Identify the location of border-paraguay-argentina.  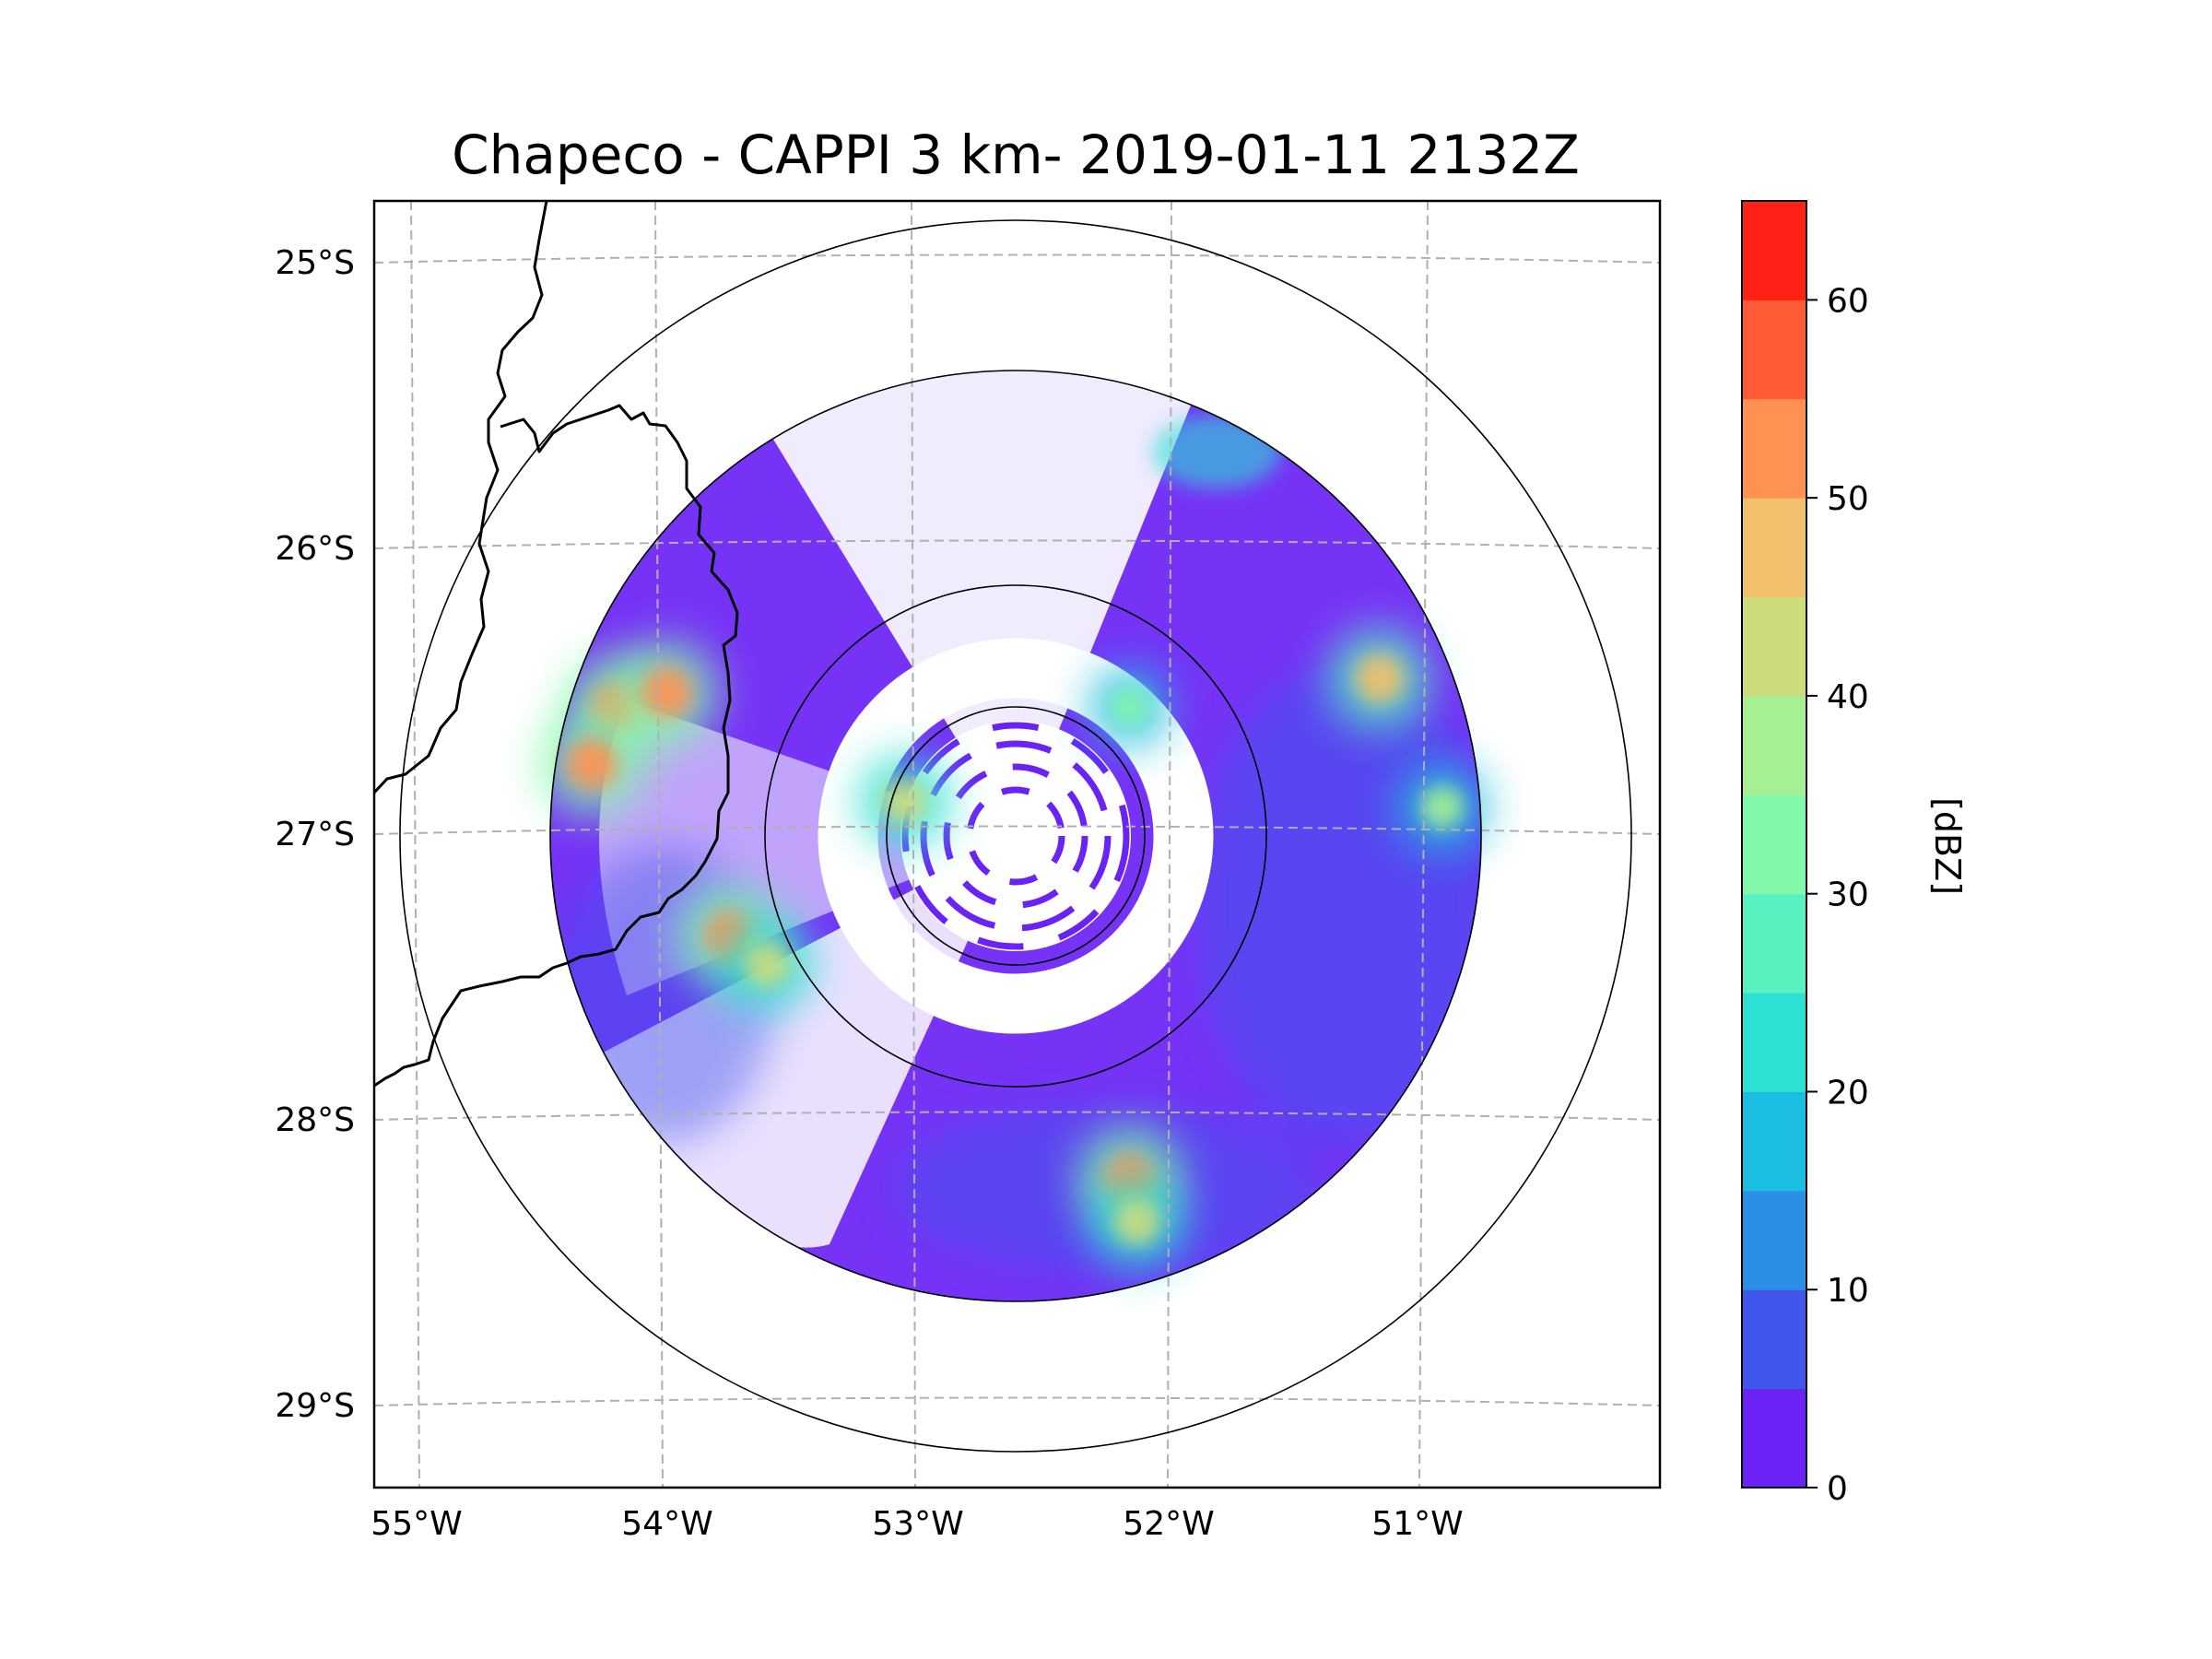
(461, 497).